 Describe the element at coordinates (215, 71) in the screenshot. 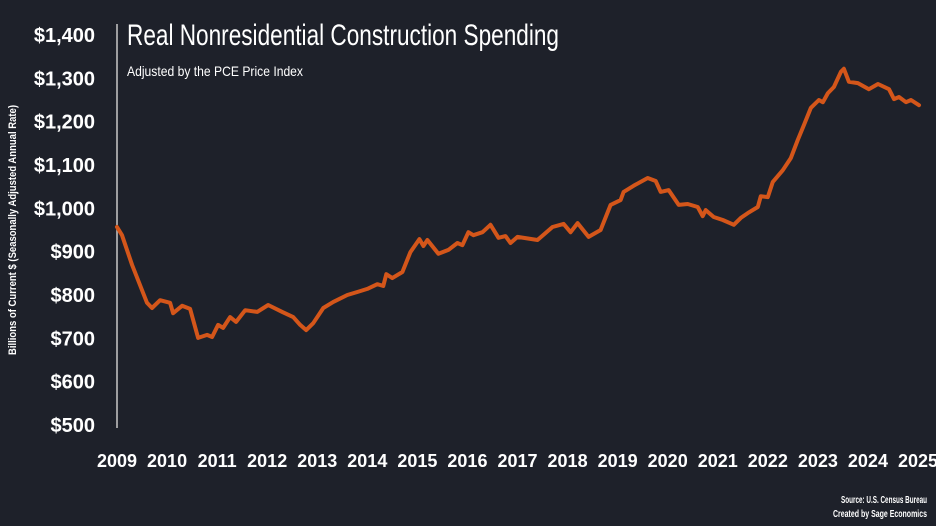

I see `chart-subtitle: Adjusted by the PCE Price Index` at that location.